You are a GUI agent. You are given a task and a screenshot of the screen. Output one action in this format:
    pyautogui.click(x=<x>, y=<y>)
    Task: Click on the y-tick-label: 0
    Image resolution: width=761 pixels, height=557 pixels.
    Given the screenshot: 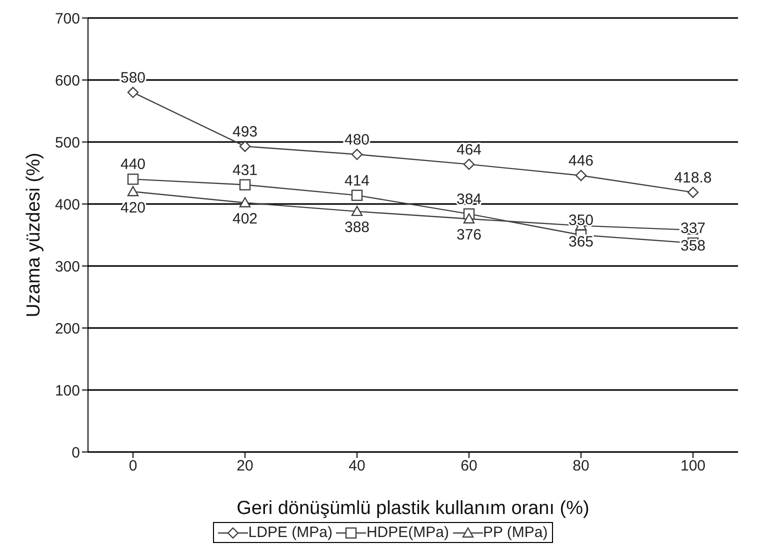 What is the action you would take?
    pyautogui.click(x=76, y=453)
    